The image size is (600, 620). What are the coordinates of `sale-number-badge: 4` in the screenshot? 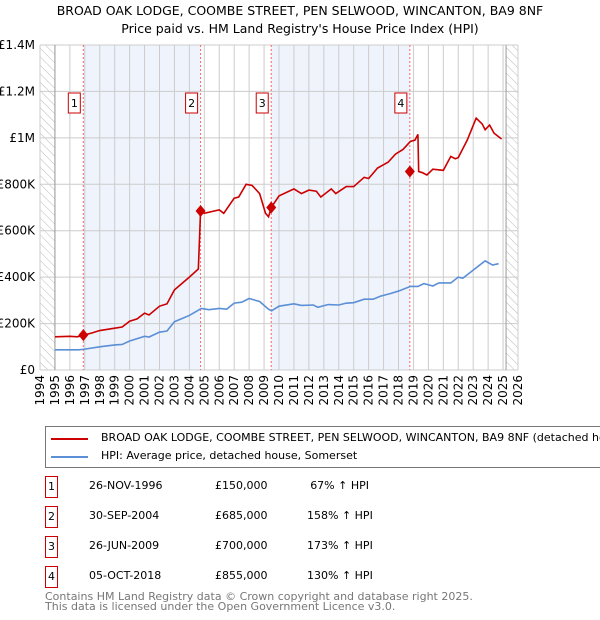 It's located at (51, 577).